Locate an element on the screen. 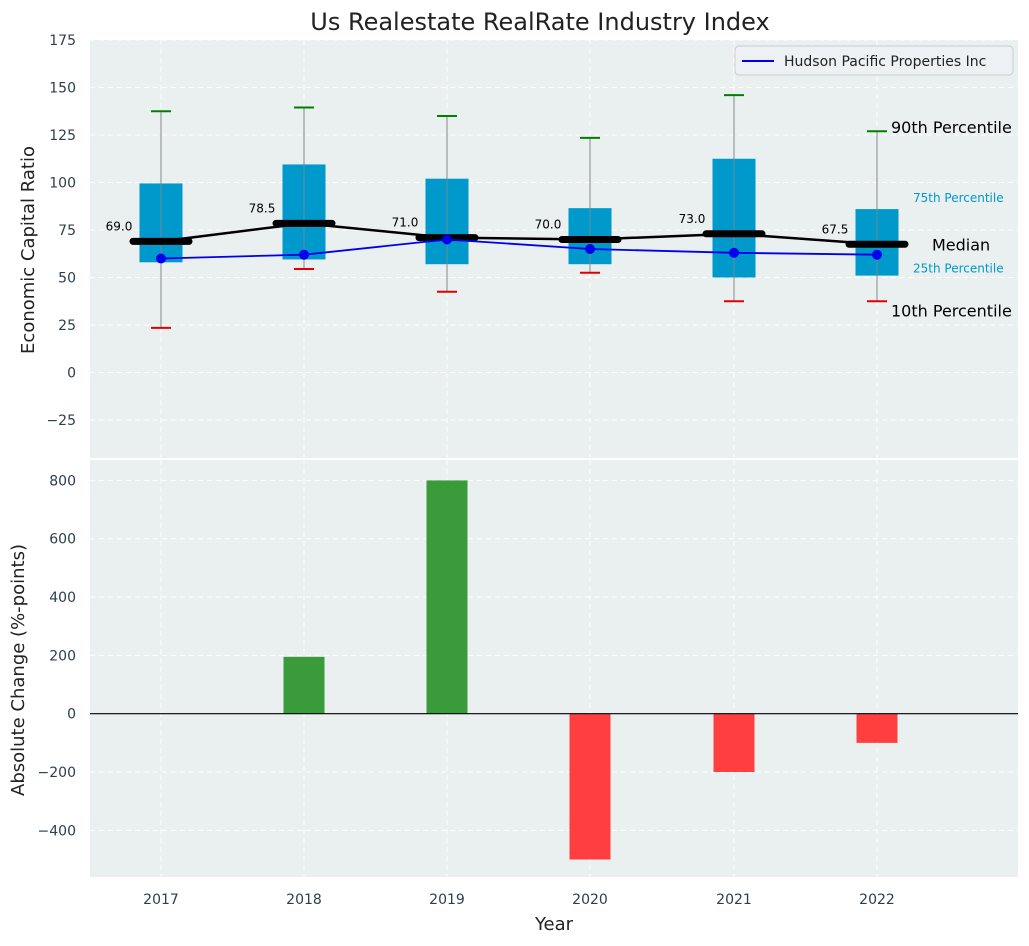  top-y-tick-label: 75 is located at coordinates (67, 231).